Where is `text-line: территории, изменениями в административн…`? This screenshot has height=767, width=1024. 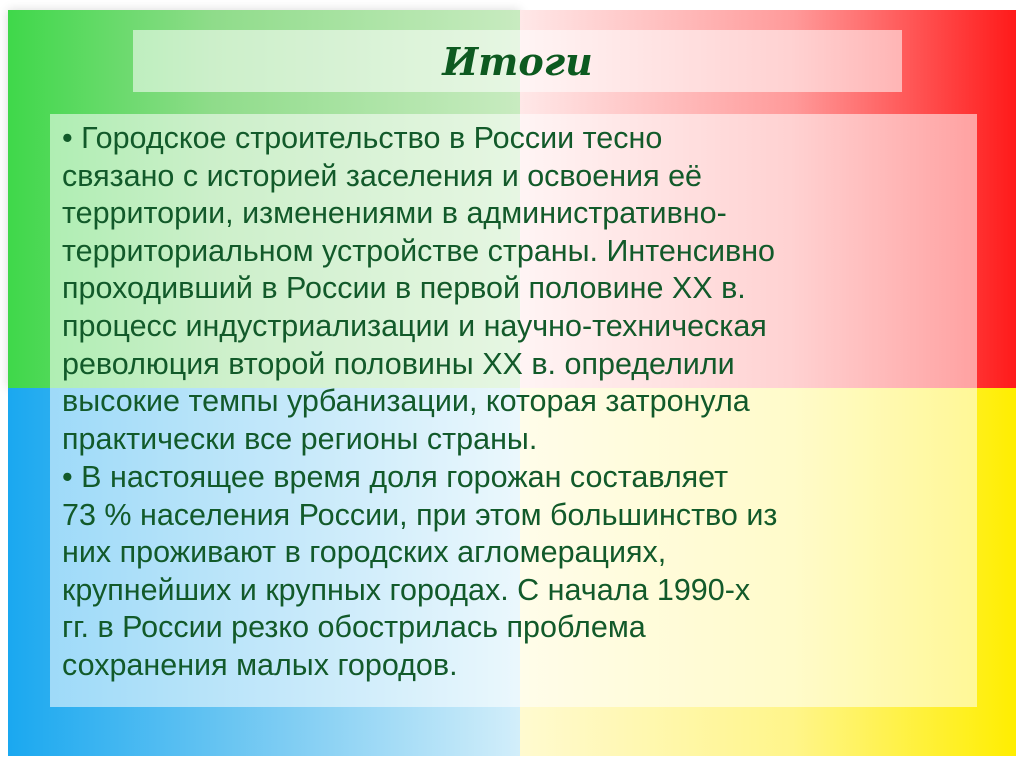 text-line: территории, изменениями в административн… is located at coordinates (394, 213).